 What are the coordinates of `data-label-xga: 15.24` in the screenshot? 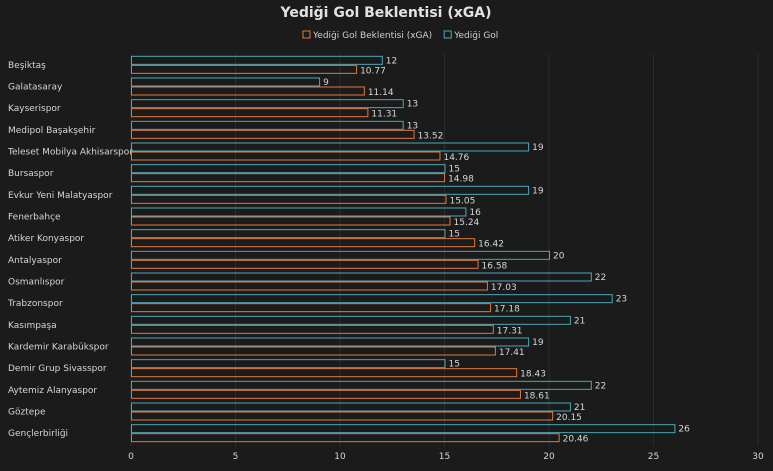 It's located at (467, 223).